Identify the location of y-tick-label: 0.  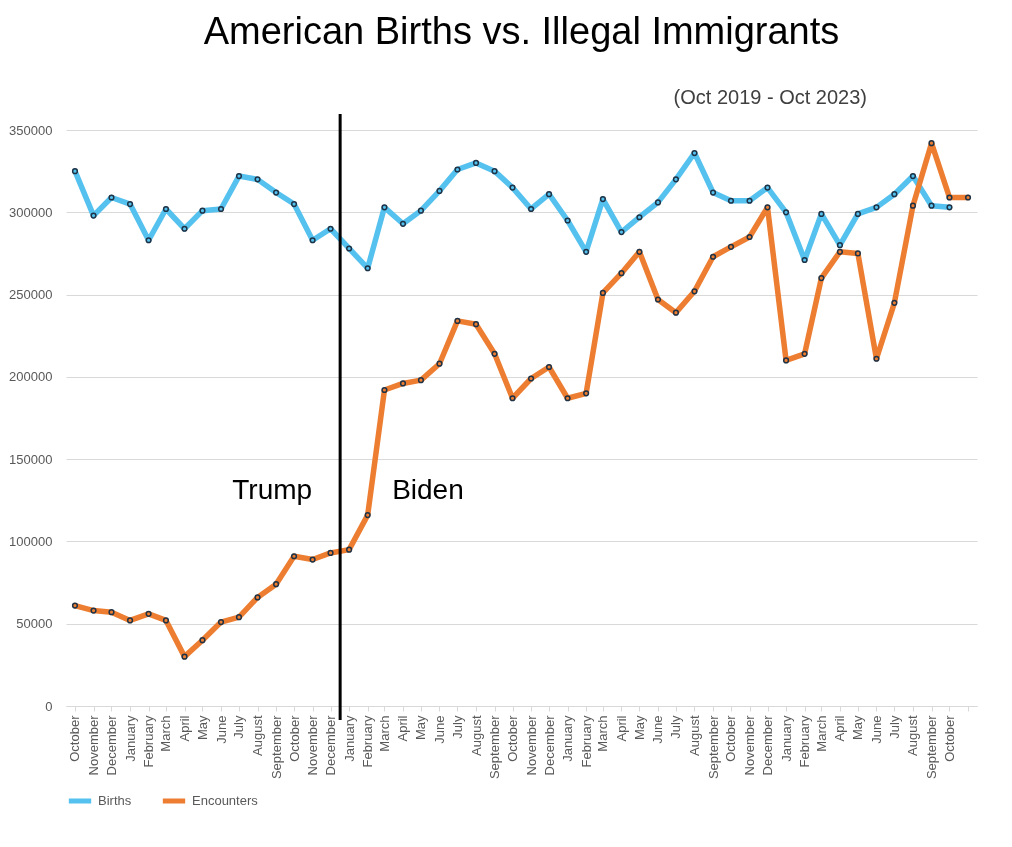
(49, 706).